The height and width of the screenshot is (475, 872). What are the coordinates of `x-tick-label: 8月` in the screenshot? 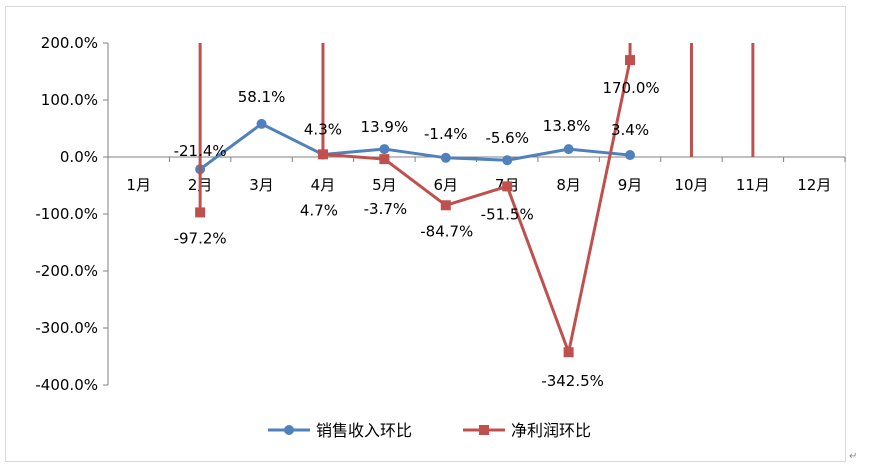 It's located at (568, 185).